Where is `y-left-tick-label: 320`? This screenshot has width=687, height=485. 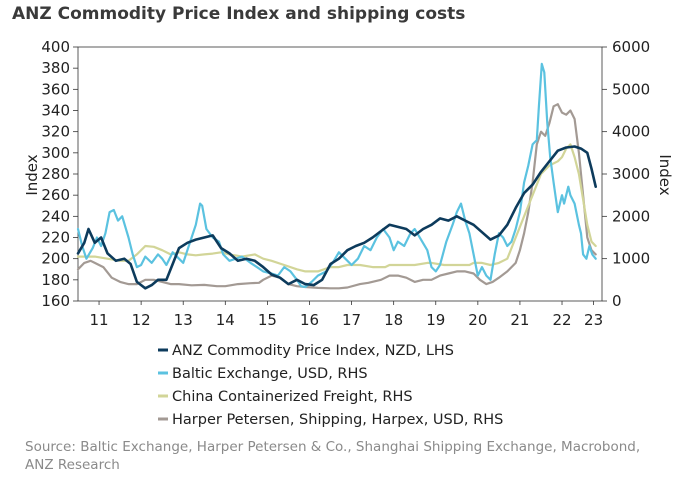
y-left-tick-label: 320 is located at coordinates (55, 132).